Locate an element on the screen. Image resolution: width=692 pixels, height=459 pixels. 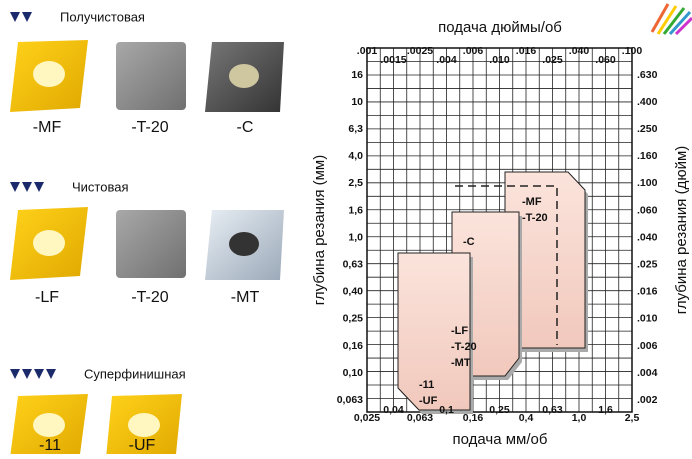
bottom-tick-label: 1,0 is located at coordinates (579, 418).